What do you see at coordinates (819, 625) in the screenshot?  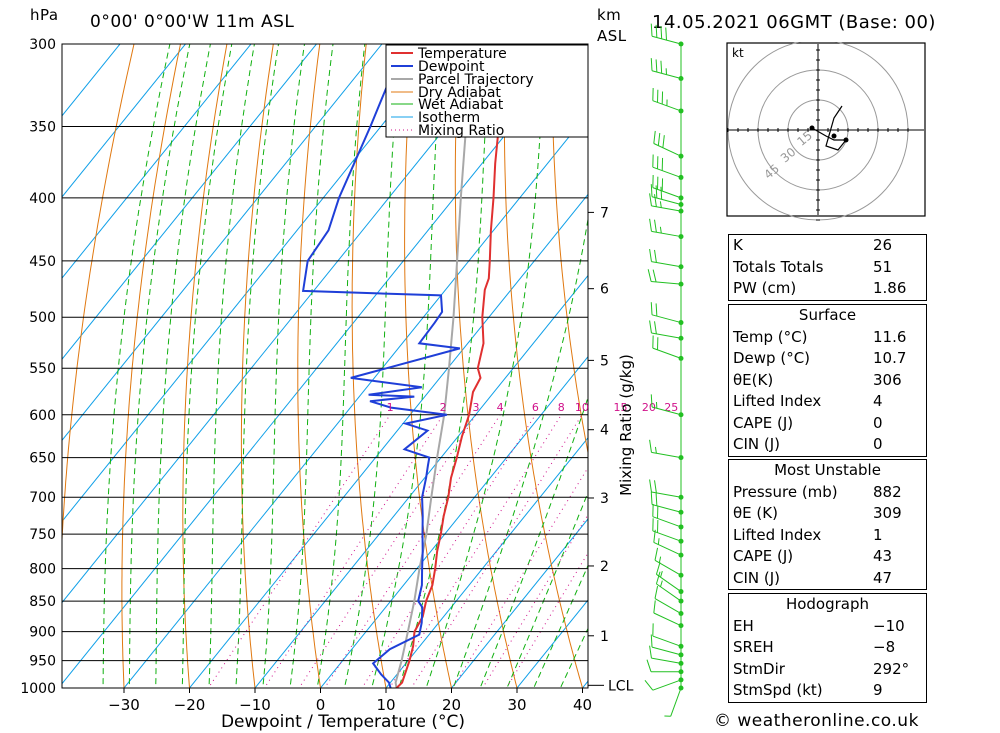 I see `hodo-eh-row: EH −10` at bounding box center [819, 625].